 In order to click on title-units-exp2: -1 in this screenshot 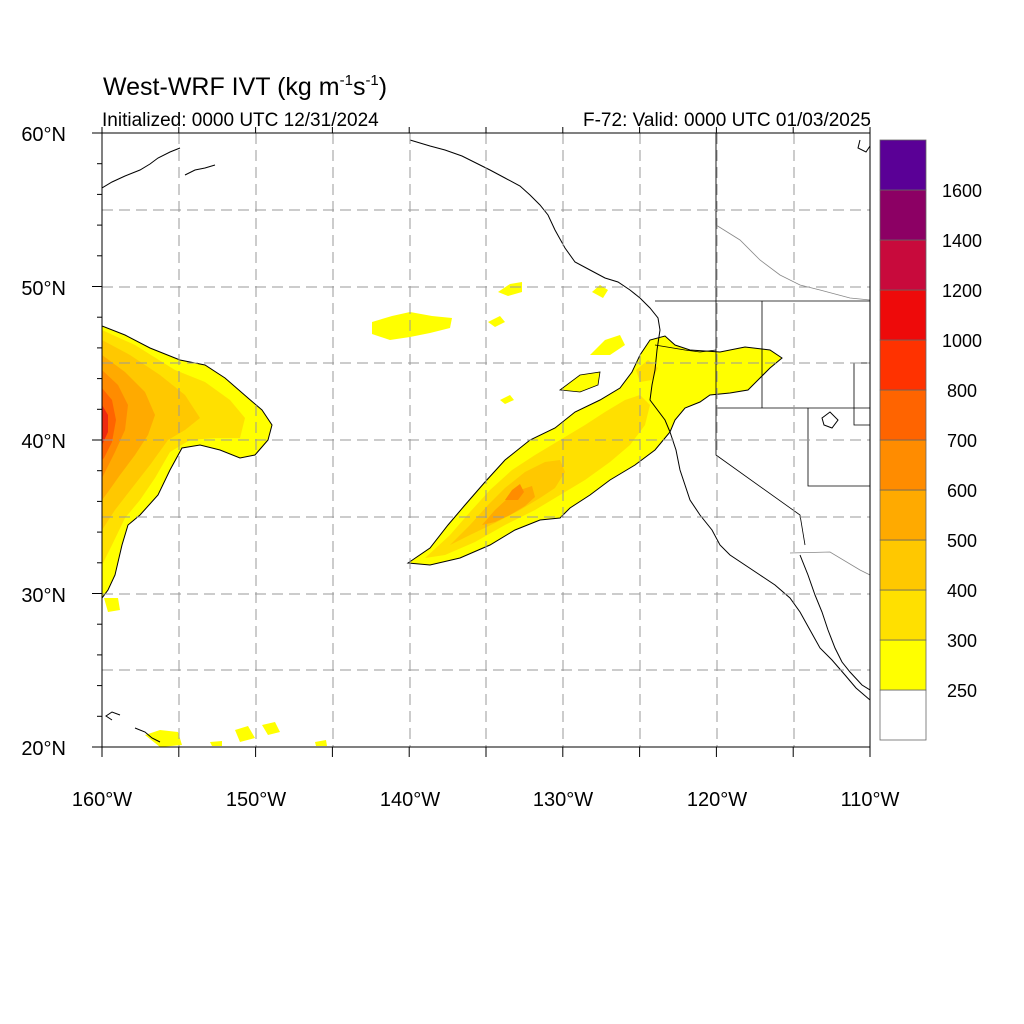, I will do `click(372, 80)`.